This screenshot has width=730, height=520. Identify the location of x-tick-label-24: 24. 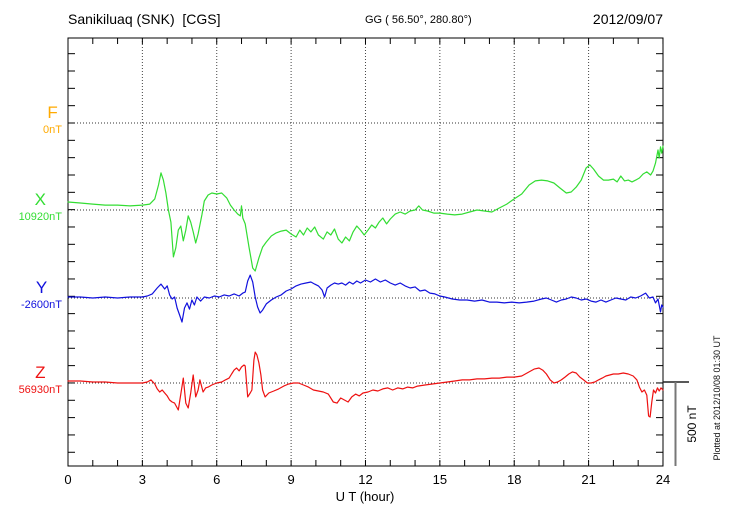
(663, 479).